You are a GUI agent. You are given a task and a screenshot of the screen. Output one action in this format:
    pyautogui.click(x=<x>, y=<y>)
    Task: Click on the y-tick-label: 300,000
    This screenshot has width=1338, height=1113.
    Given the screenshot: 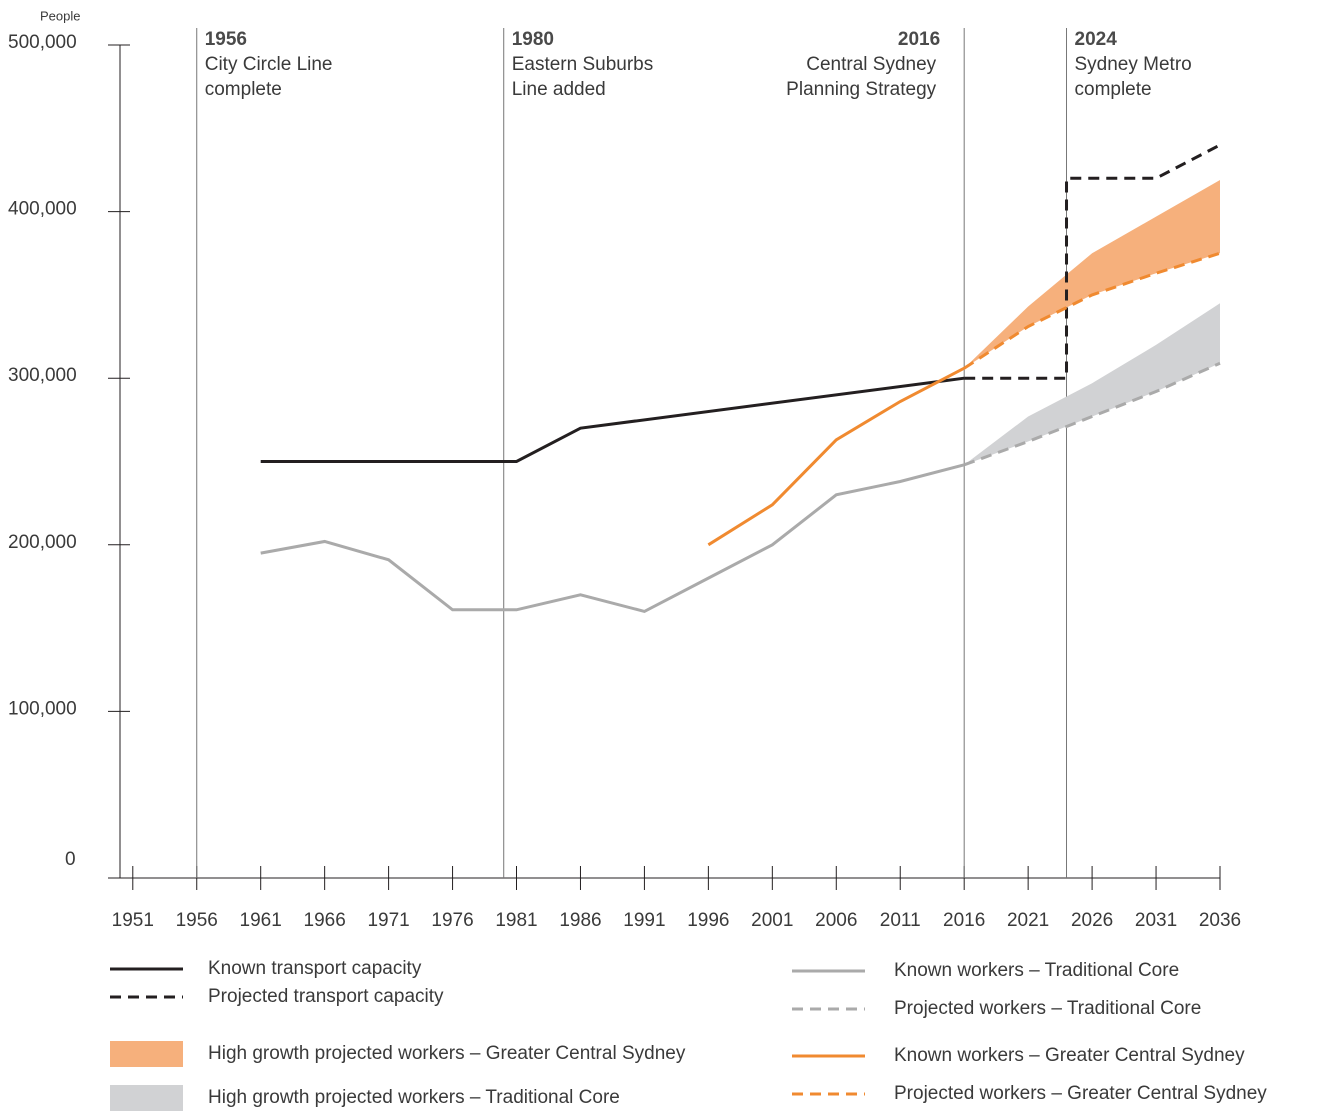 What is the action you would take?
    pyautogui.click(x=42, y=375)
    